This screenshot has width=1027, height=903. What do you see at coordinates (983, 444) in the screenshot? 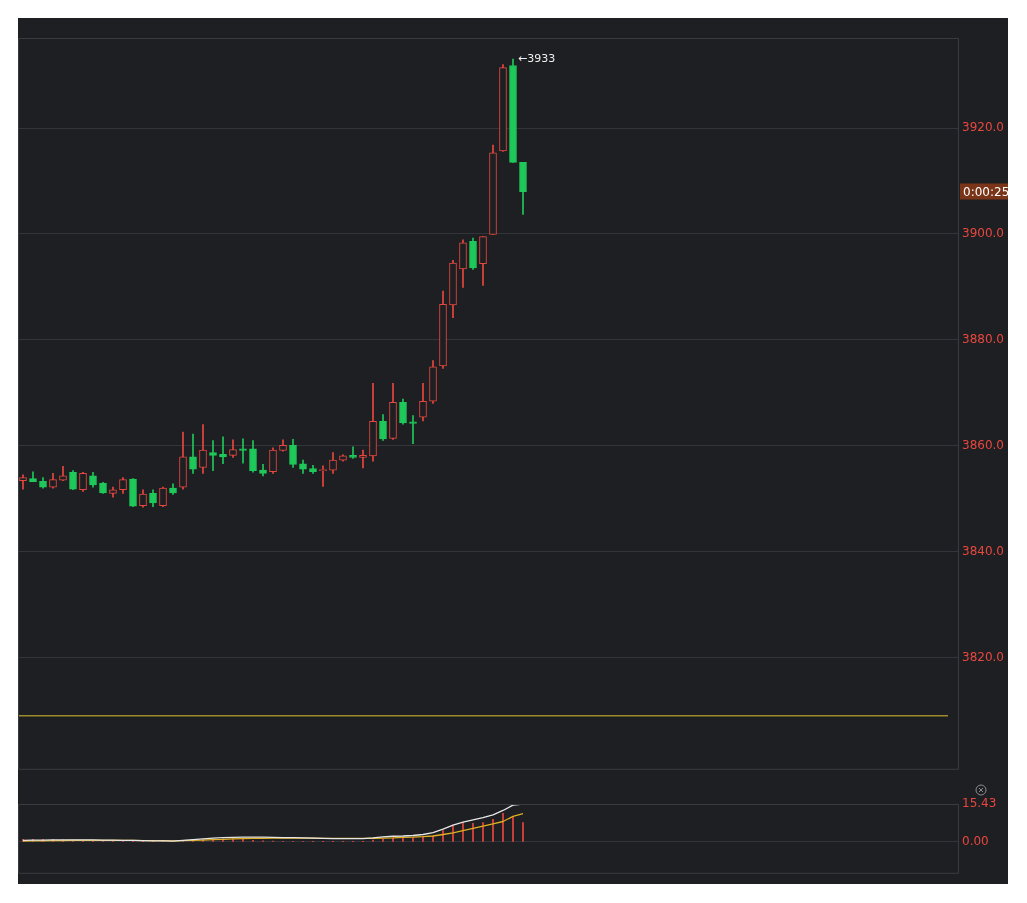
I see `y-tick-label: 3860.0` at bounding box center [983, 444].